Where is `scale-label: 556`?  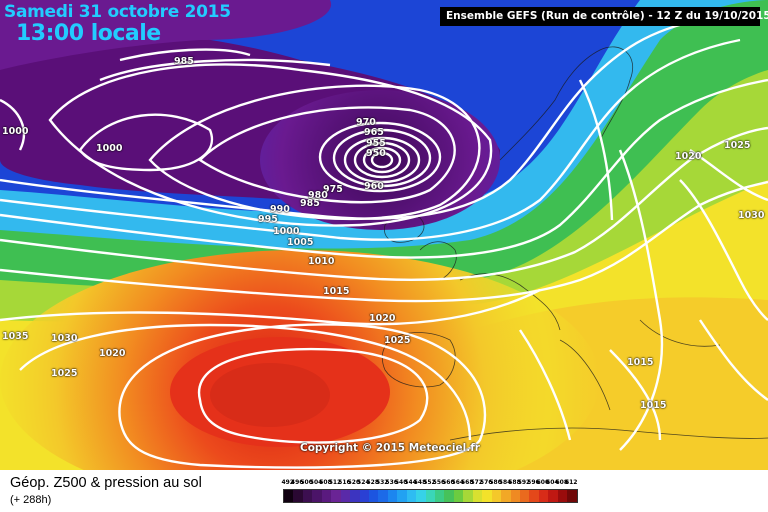
scale-label: 556 is located at coordinates (439, 482).